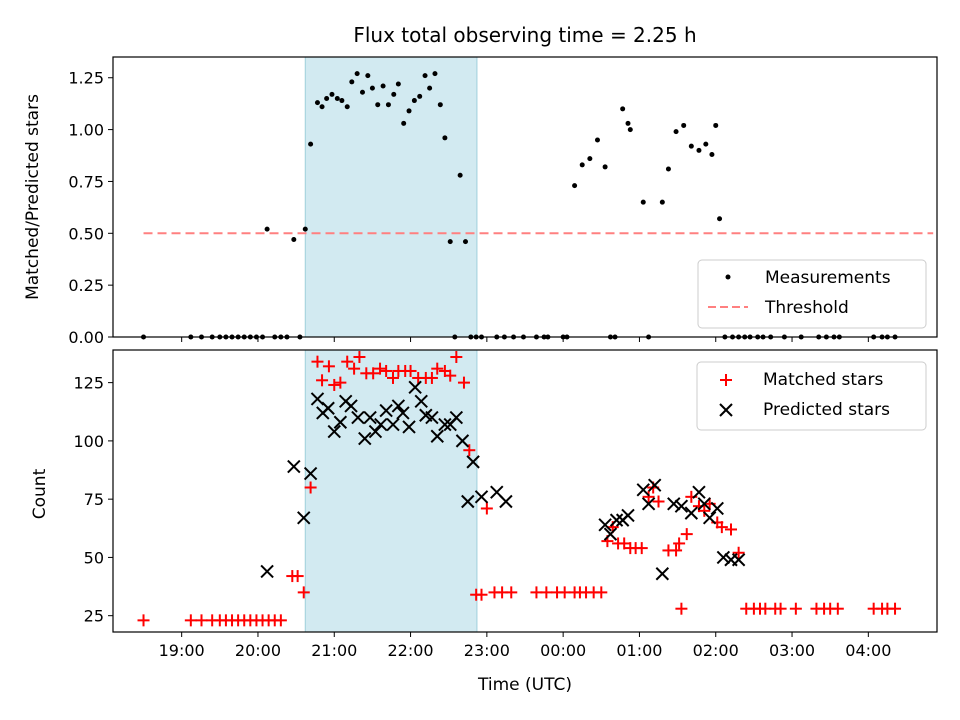 Image resolution: width=960 pixels, height=720 pixels. I want to click on y-tick-label: 1.00, so click(86, 130).